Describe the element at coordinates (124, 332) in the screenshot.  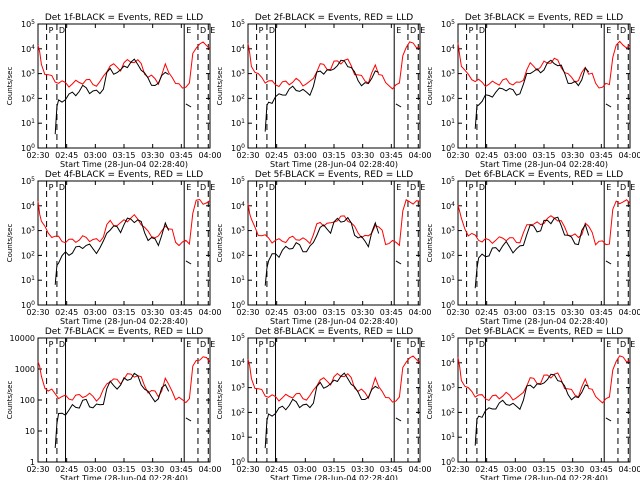
I see `panel-title: Det 7f-BLACK = Events, RED = LLD` at that location.